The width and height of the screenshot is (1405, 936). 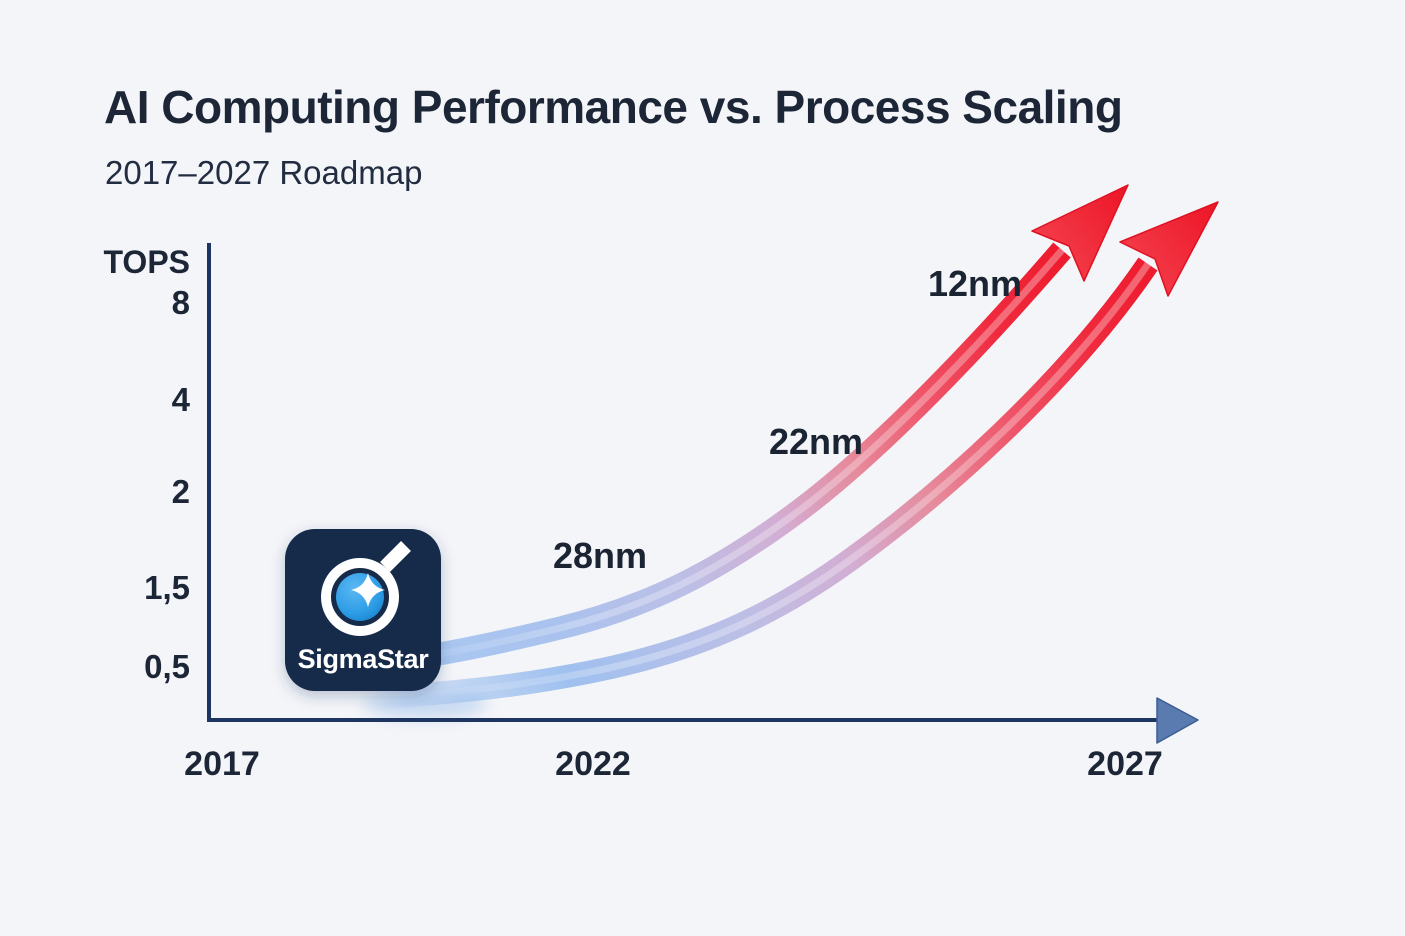 What do you see at coordinates (395, 556) in the screenshot?
I see `logo-ring-tail-icon` at bounding box center [395, 556].